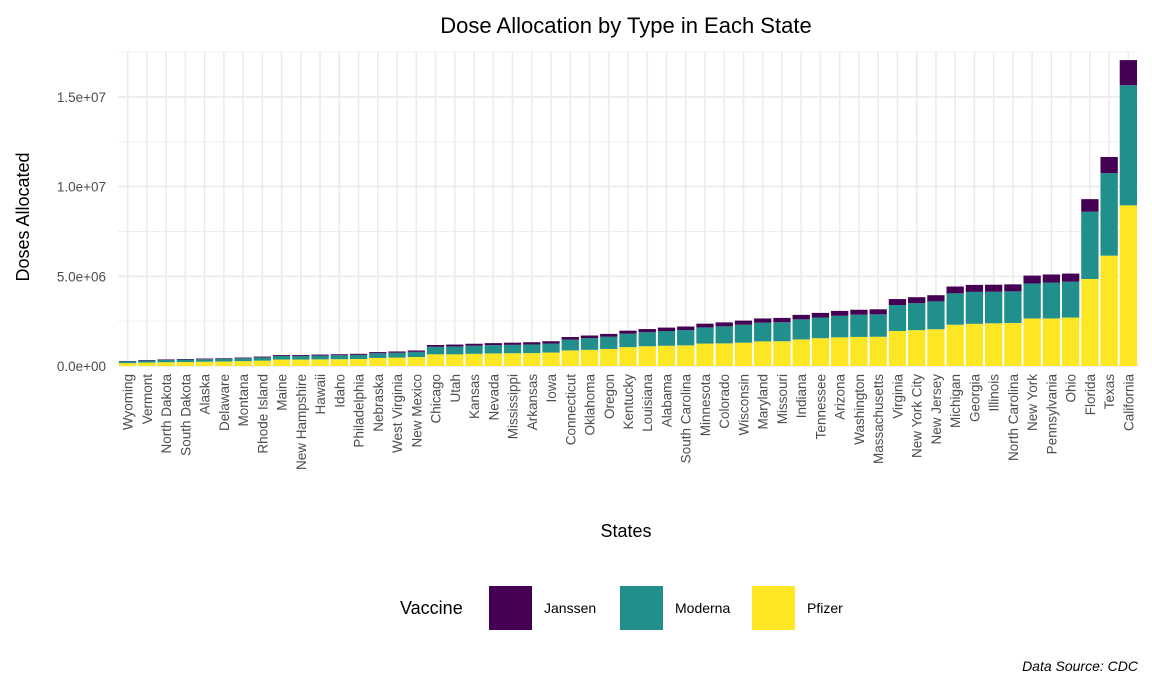 The height and width of the screenshot is (696, 1152). Describe the element at coordinates (454, 350) in the screenshot. I see `bar-moderna-utah` at that location.